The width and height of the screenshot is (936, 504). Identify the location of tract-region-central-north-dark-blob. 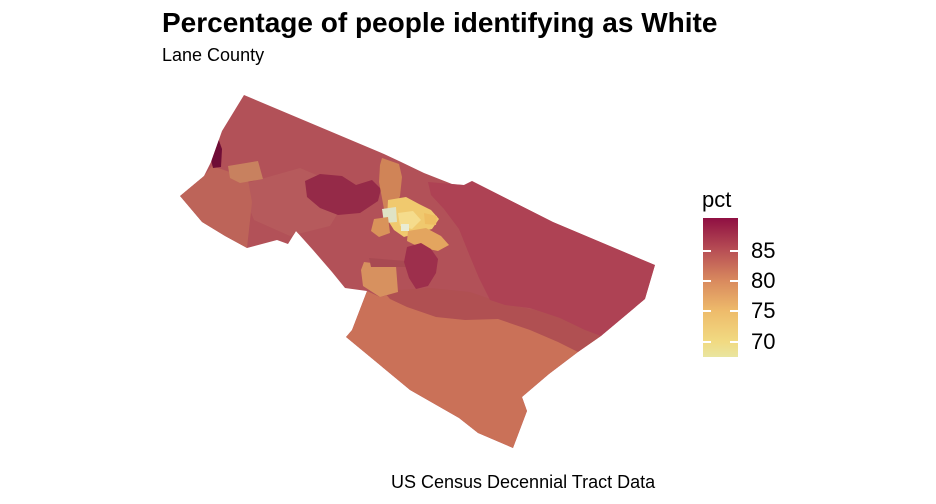
(343, 194).